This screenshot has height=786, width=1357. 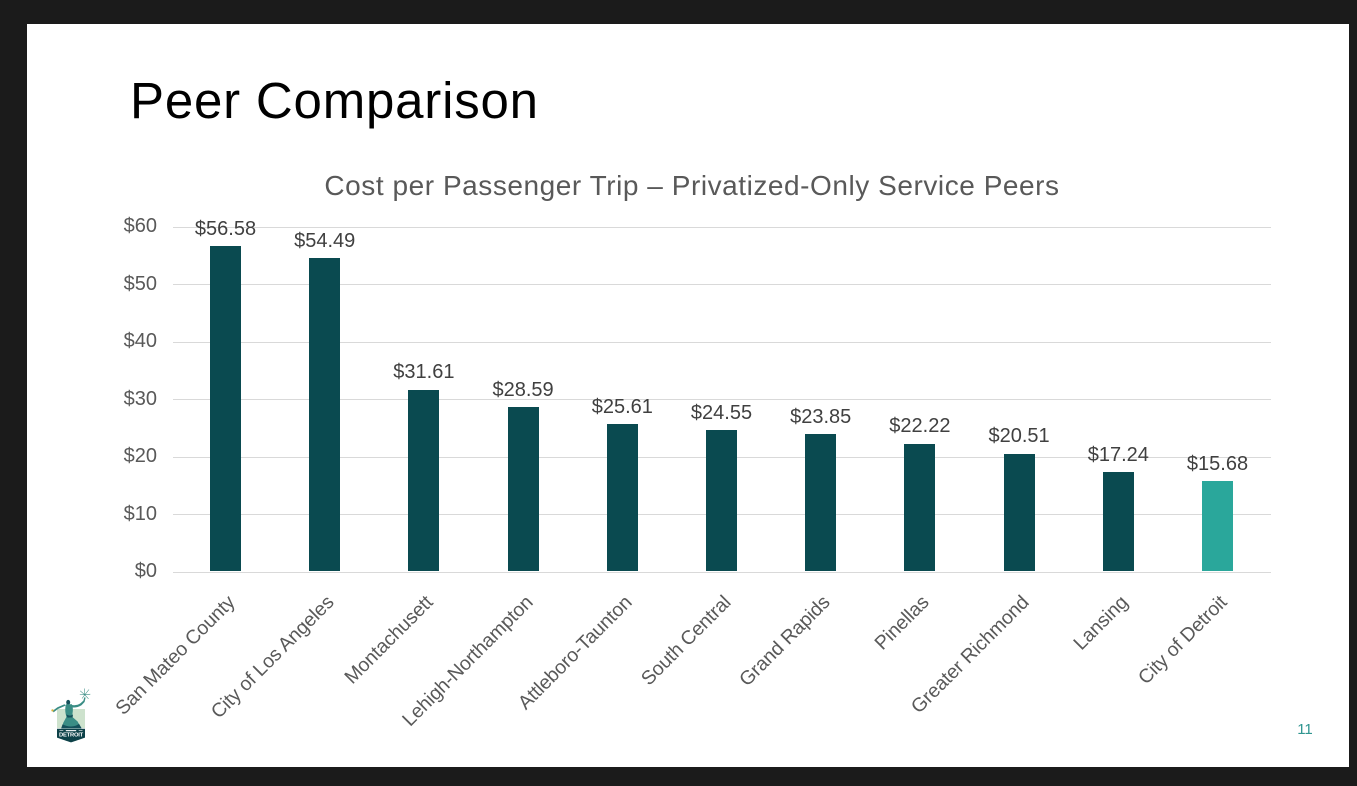 What do you see at coordinates (71, 736) in the screenshot?
I see `svg-text: DETROIT` at bounding box center [71, 736].